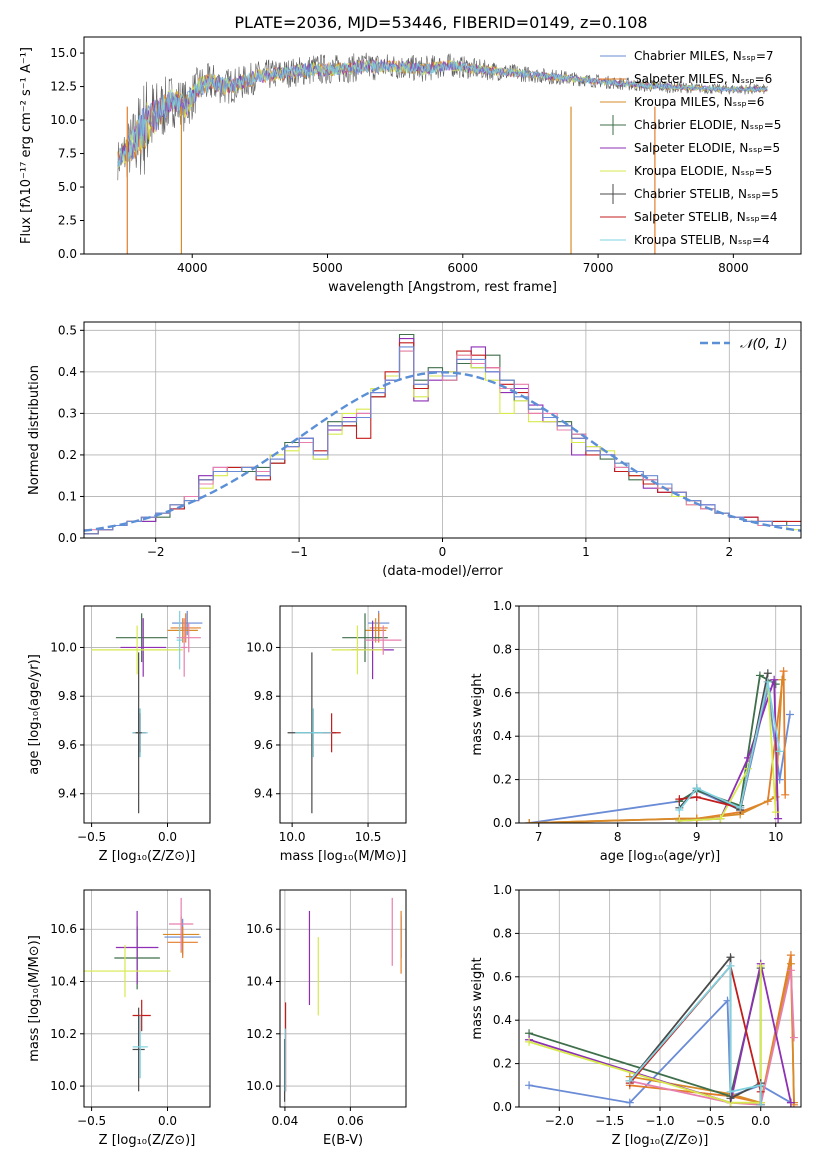 This screenshot has width=819, height=1170. Describe the element at coordinates (63, 53) in the screenshot. I see `y-tick-label: 15.0` at that location.